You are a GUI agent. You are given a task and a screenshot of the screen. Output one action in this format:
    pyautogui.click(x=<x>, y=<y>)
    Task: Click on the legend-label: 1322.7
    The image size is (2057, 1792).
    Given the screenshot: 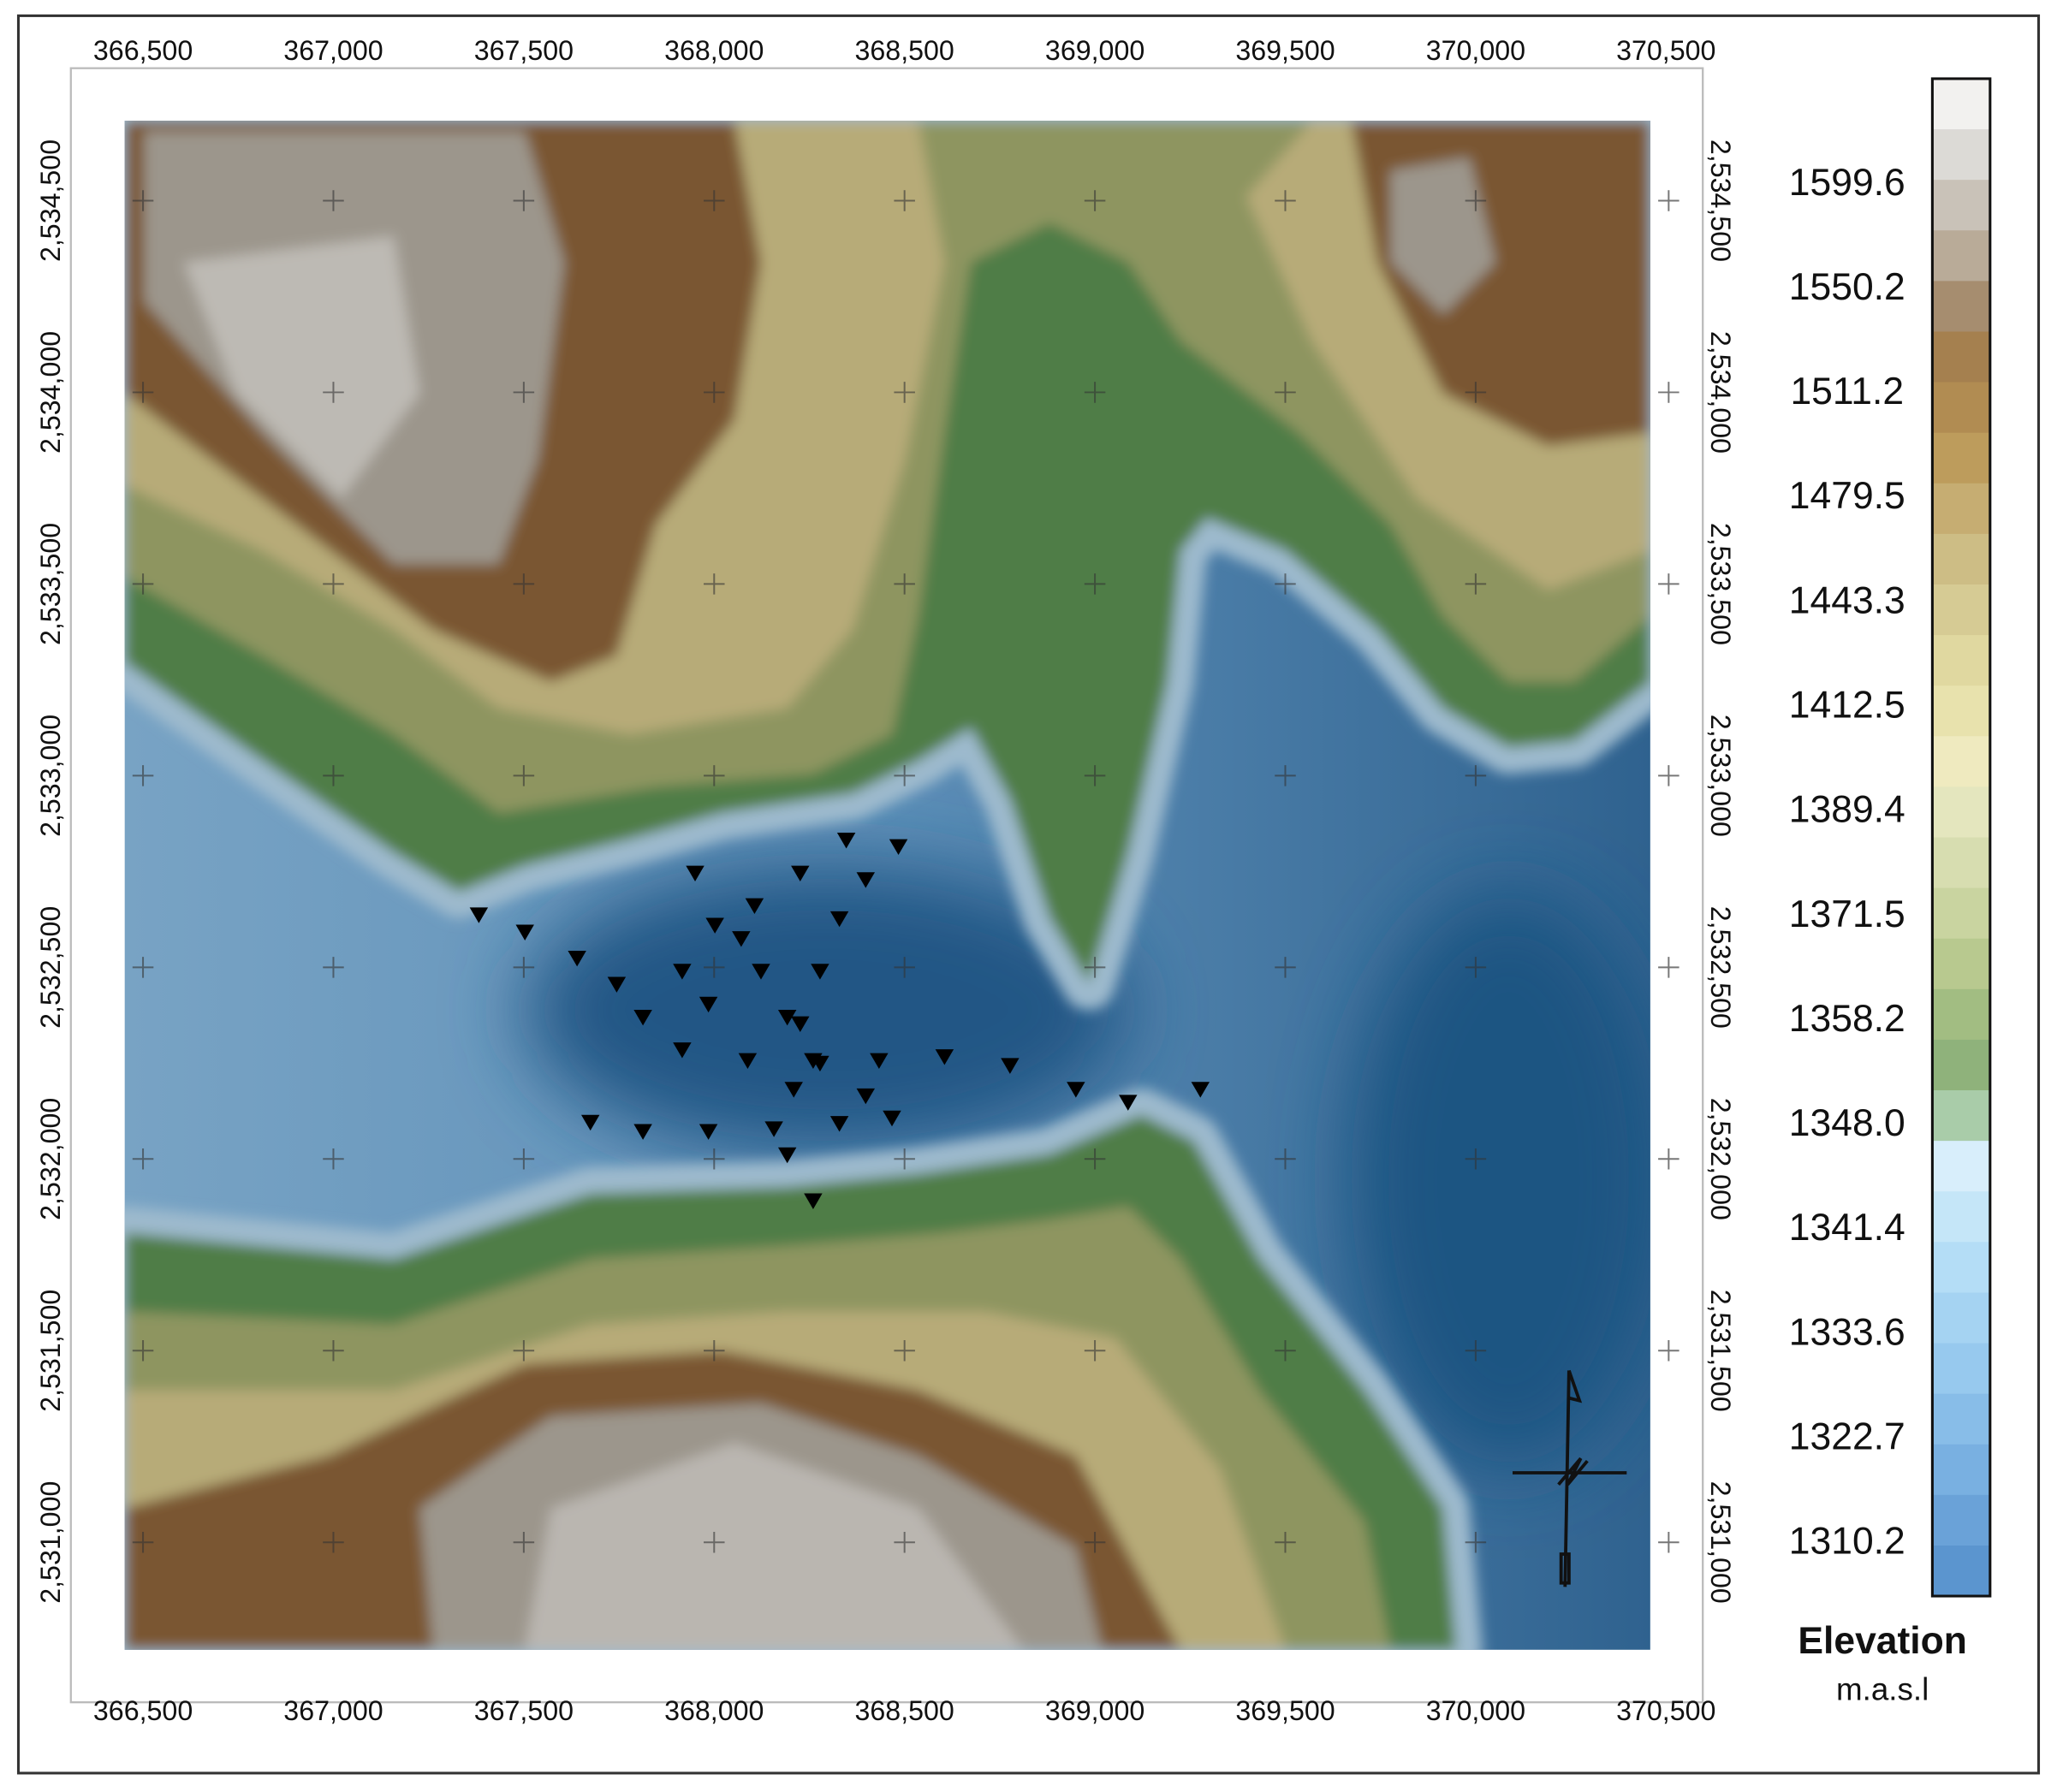 What is the action you would take?
    pyautogui.click(x=1847, y=1436)
    